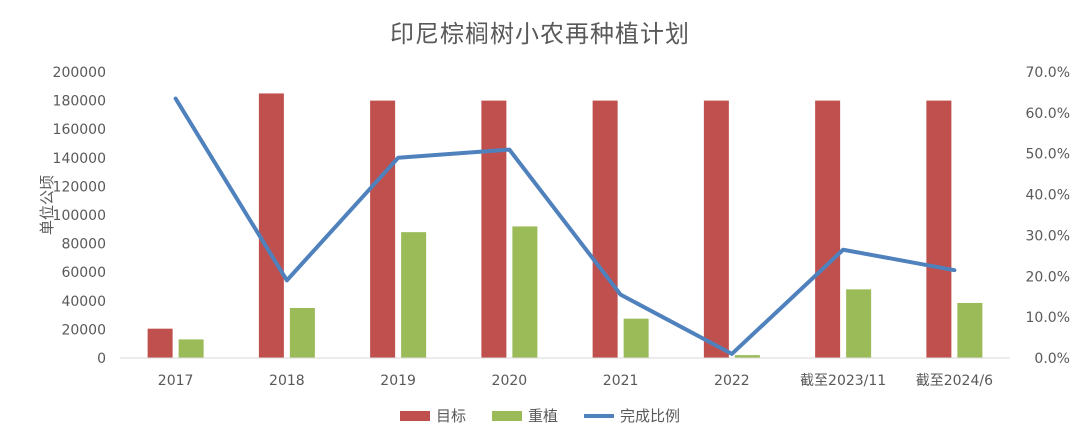 This screenshot has width=1080, height=446. I want to click on legend-label-completion: 完成比例, so click(650, 416).